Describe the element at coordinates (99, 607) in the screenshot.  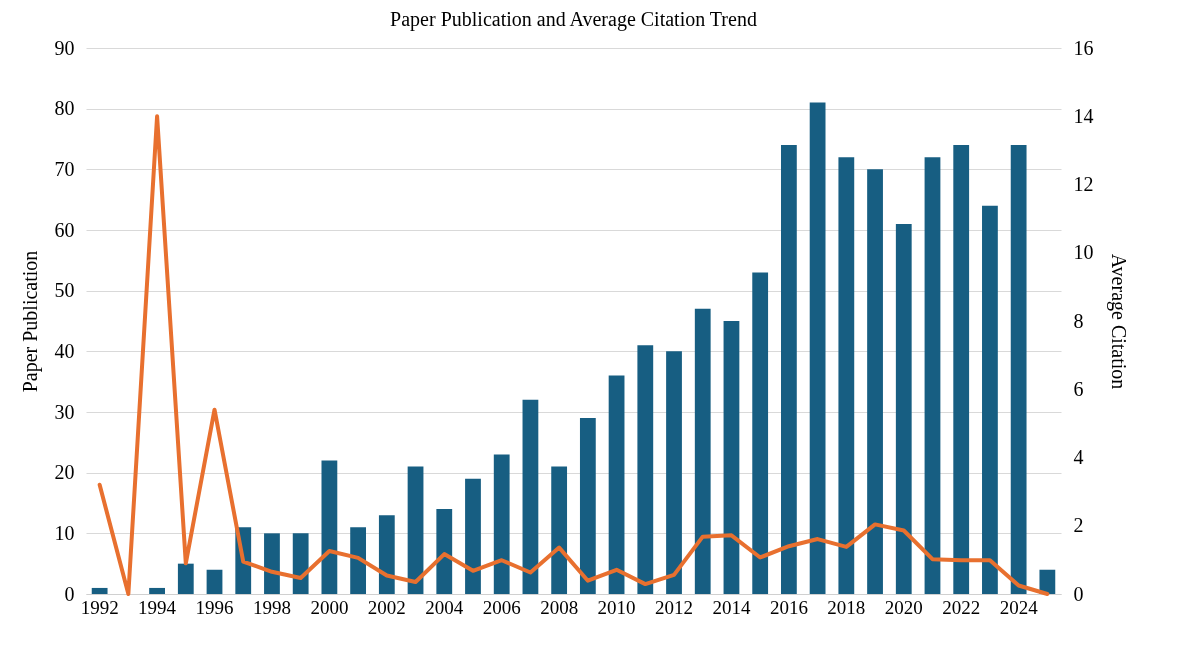
I see `x-tick-label: 1992` at that location.